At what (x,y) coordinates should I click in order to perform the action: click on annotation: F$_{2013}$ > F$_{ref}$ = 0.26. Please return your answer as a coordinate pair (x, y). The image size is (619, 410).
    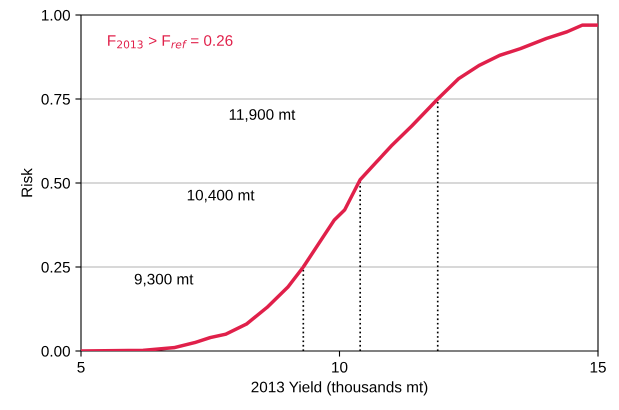
    Looking at the image, I should click on (170, 41).